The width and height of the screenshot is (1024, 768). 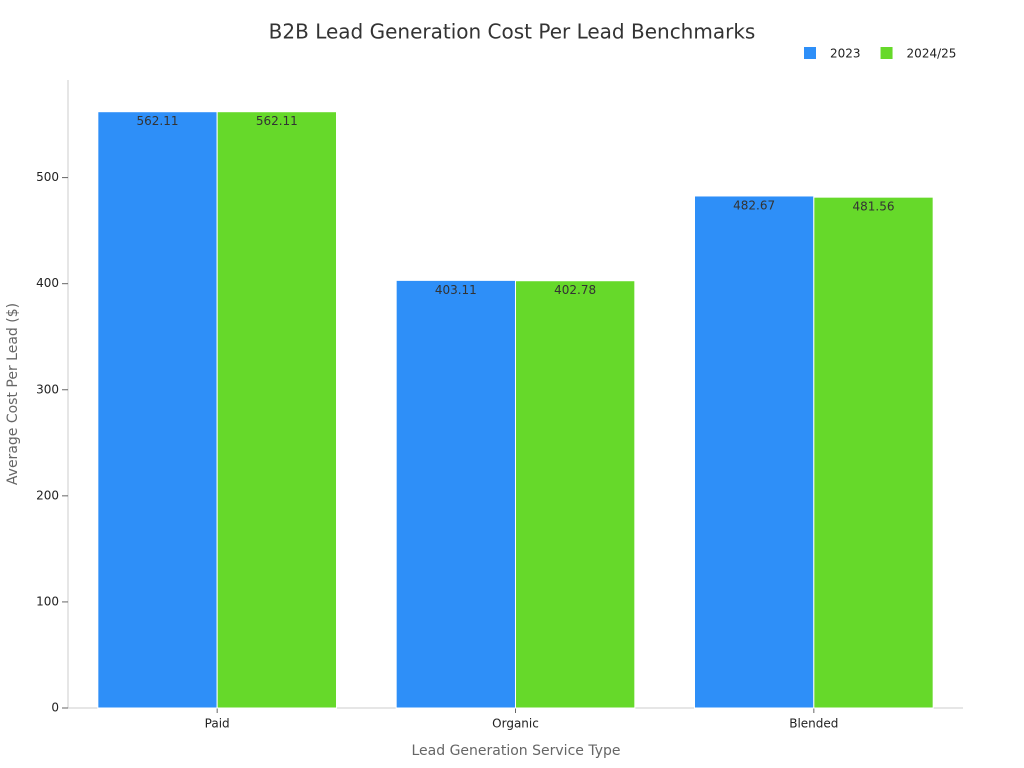 What do you see at coordinates (55, 708) in the screenshot?
I see `y-tick-label: 0` at bounding box center [55, 708].